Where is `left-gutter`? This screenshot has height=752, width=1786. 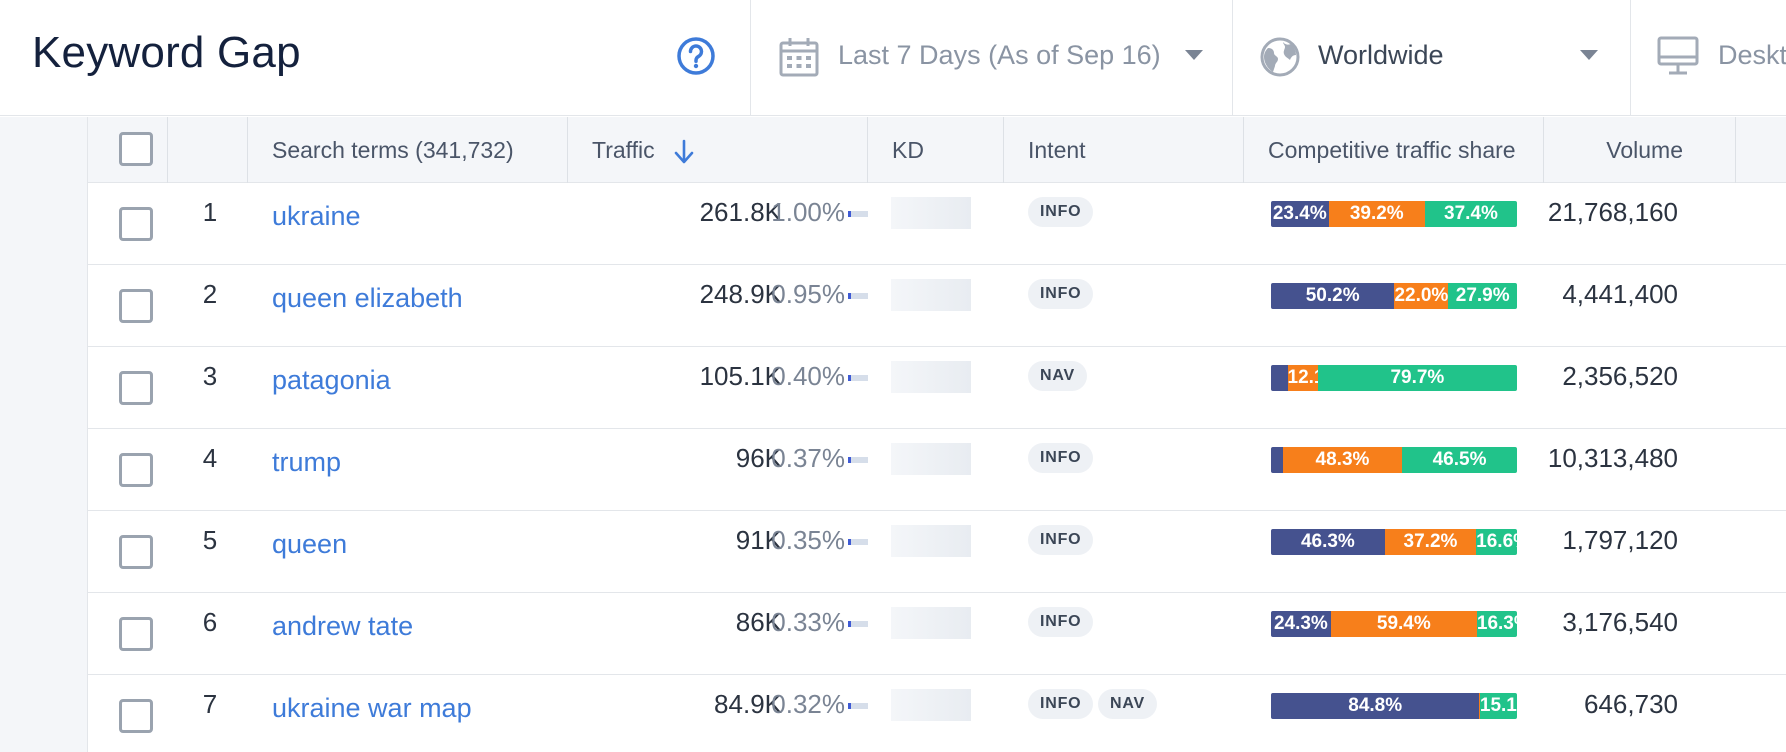
left-gutter is located at coordinates (44, 434).